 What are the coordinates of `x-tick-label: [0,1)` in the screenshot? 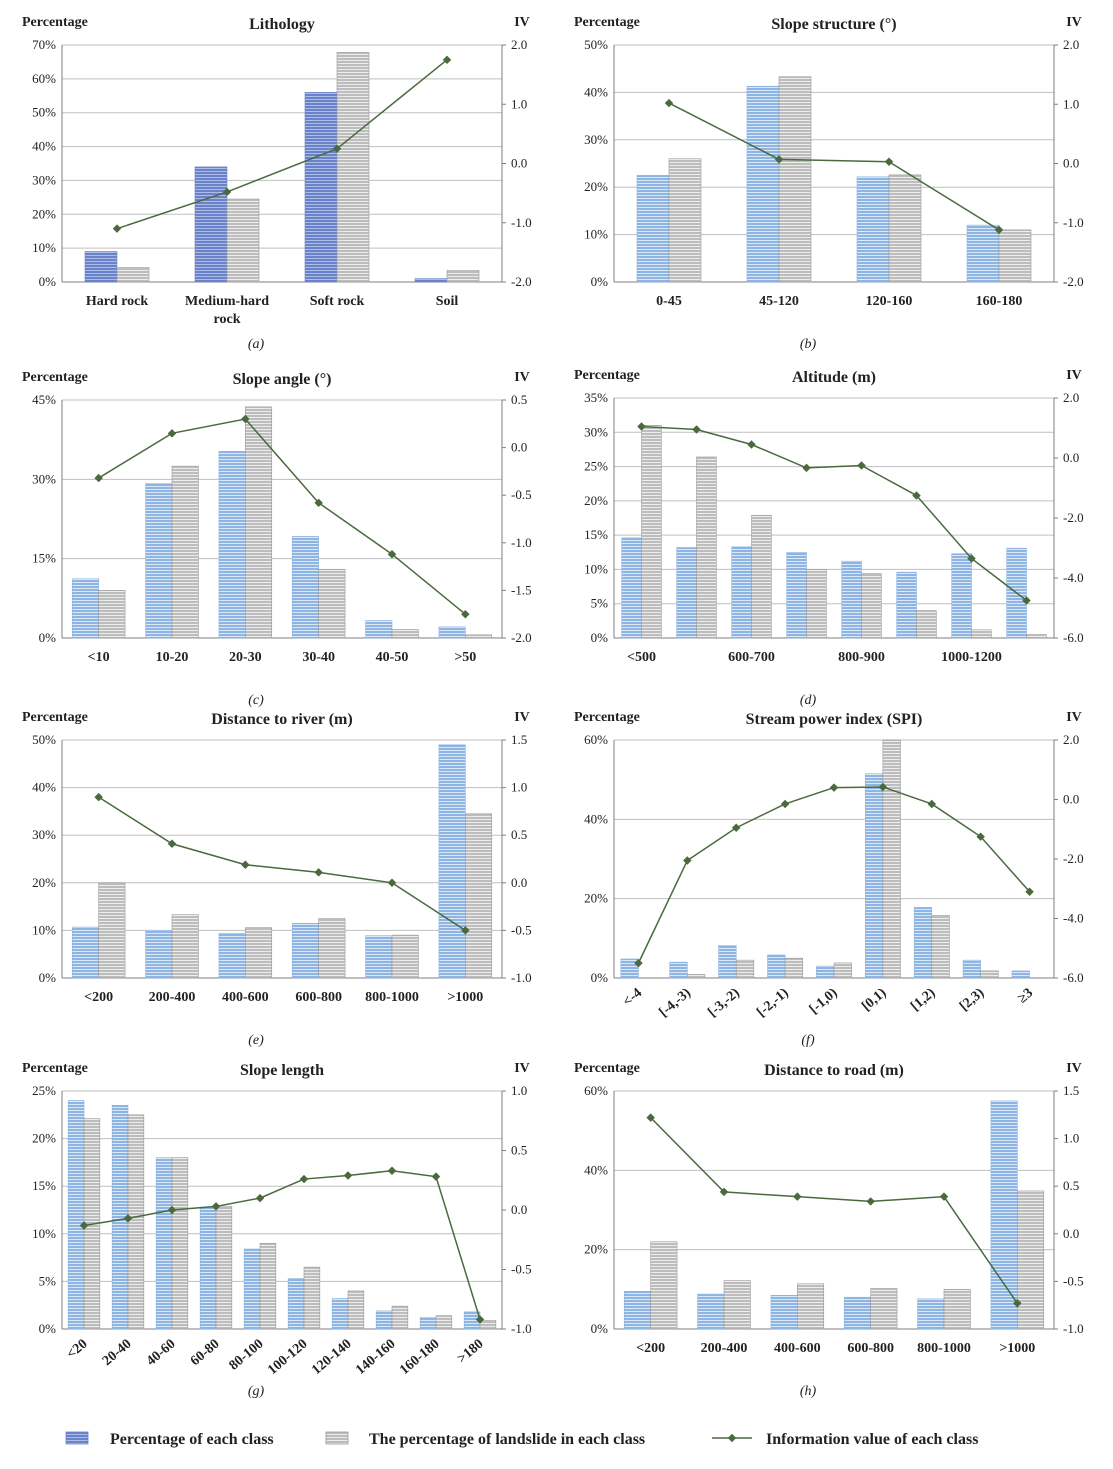 It's located at (874, 999).